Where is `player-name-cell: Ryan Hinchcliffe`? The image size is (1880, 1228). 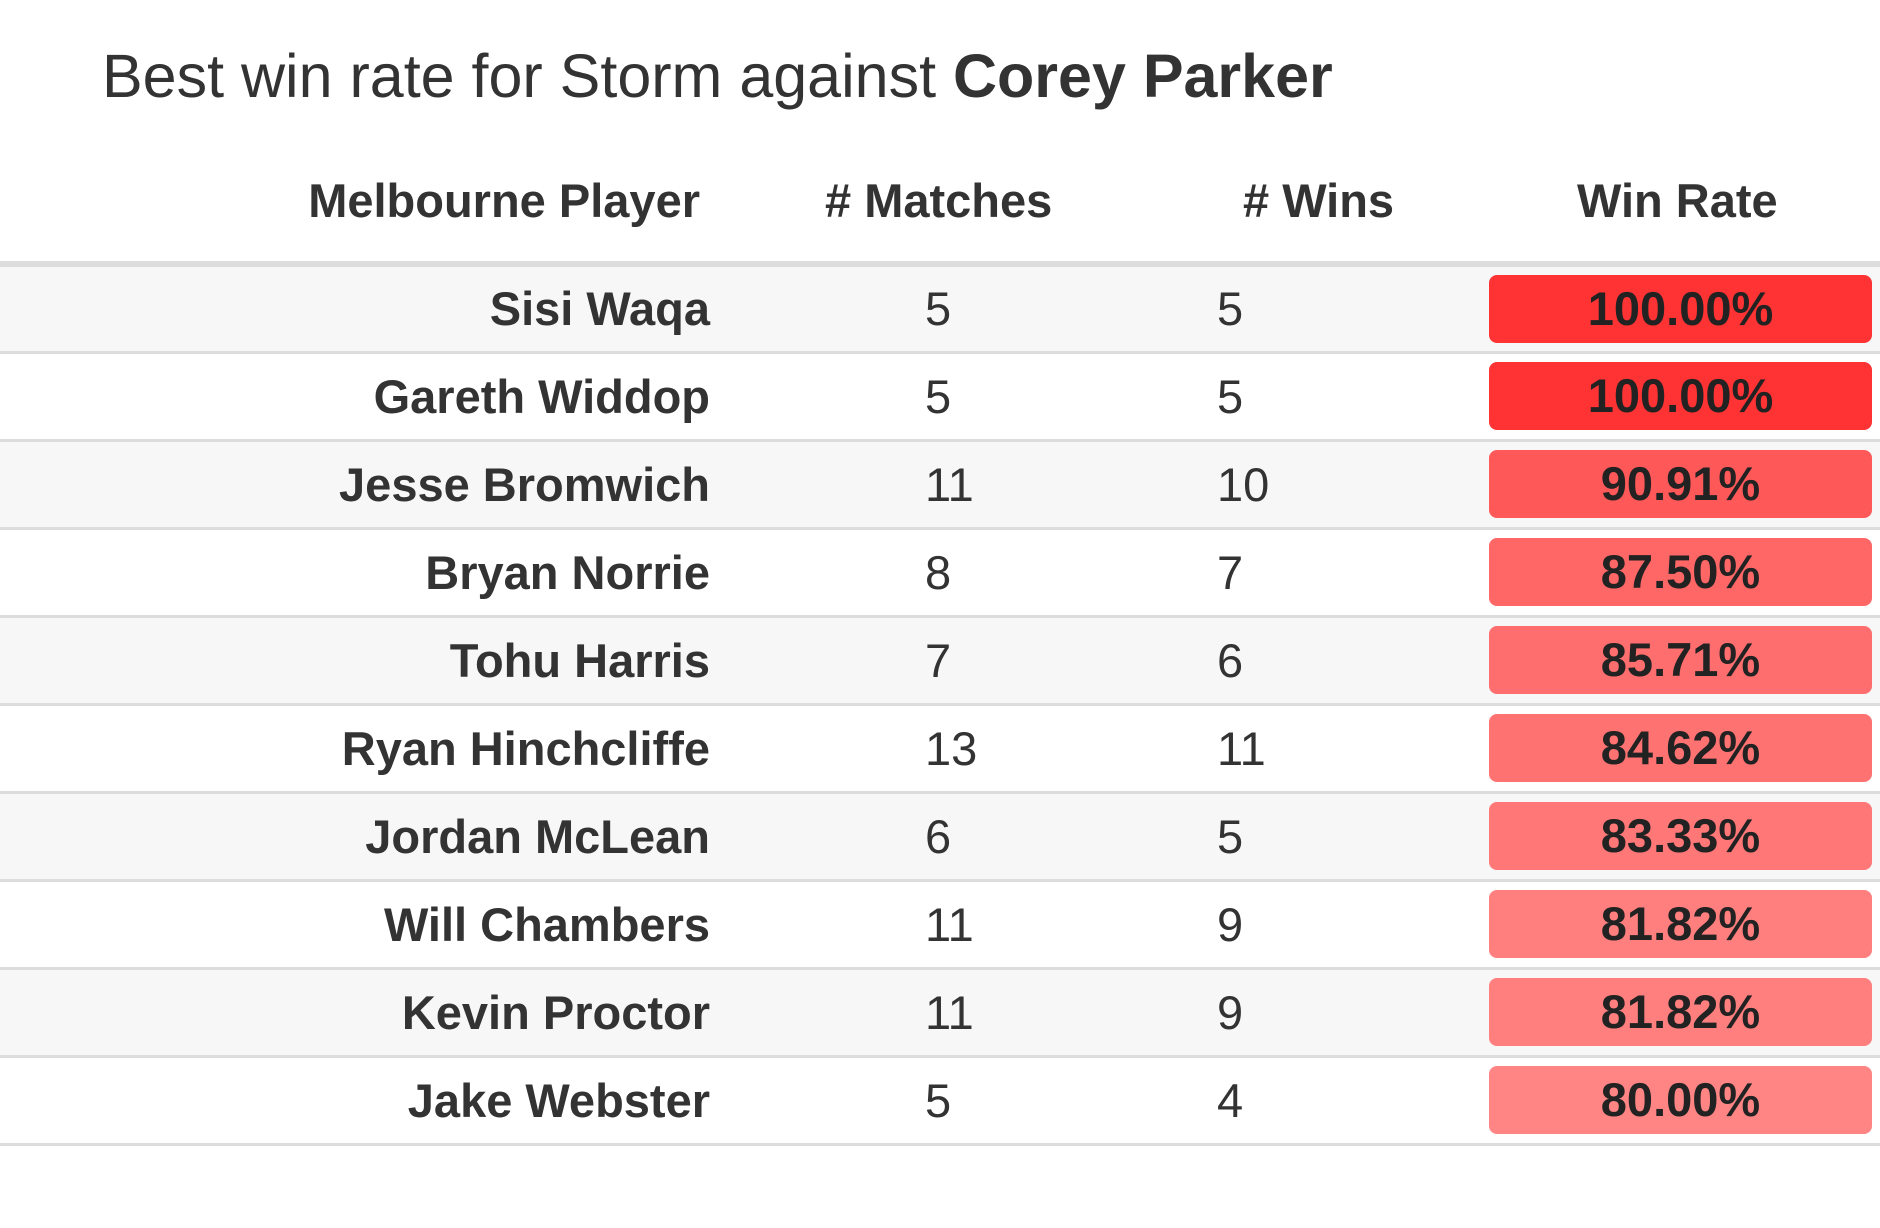 player-name-cell: Ryan Hinchcliffe is located at coordinates (360, 749).